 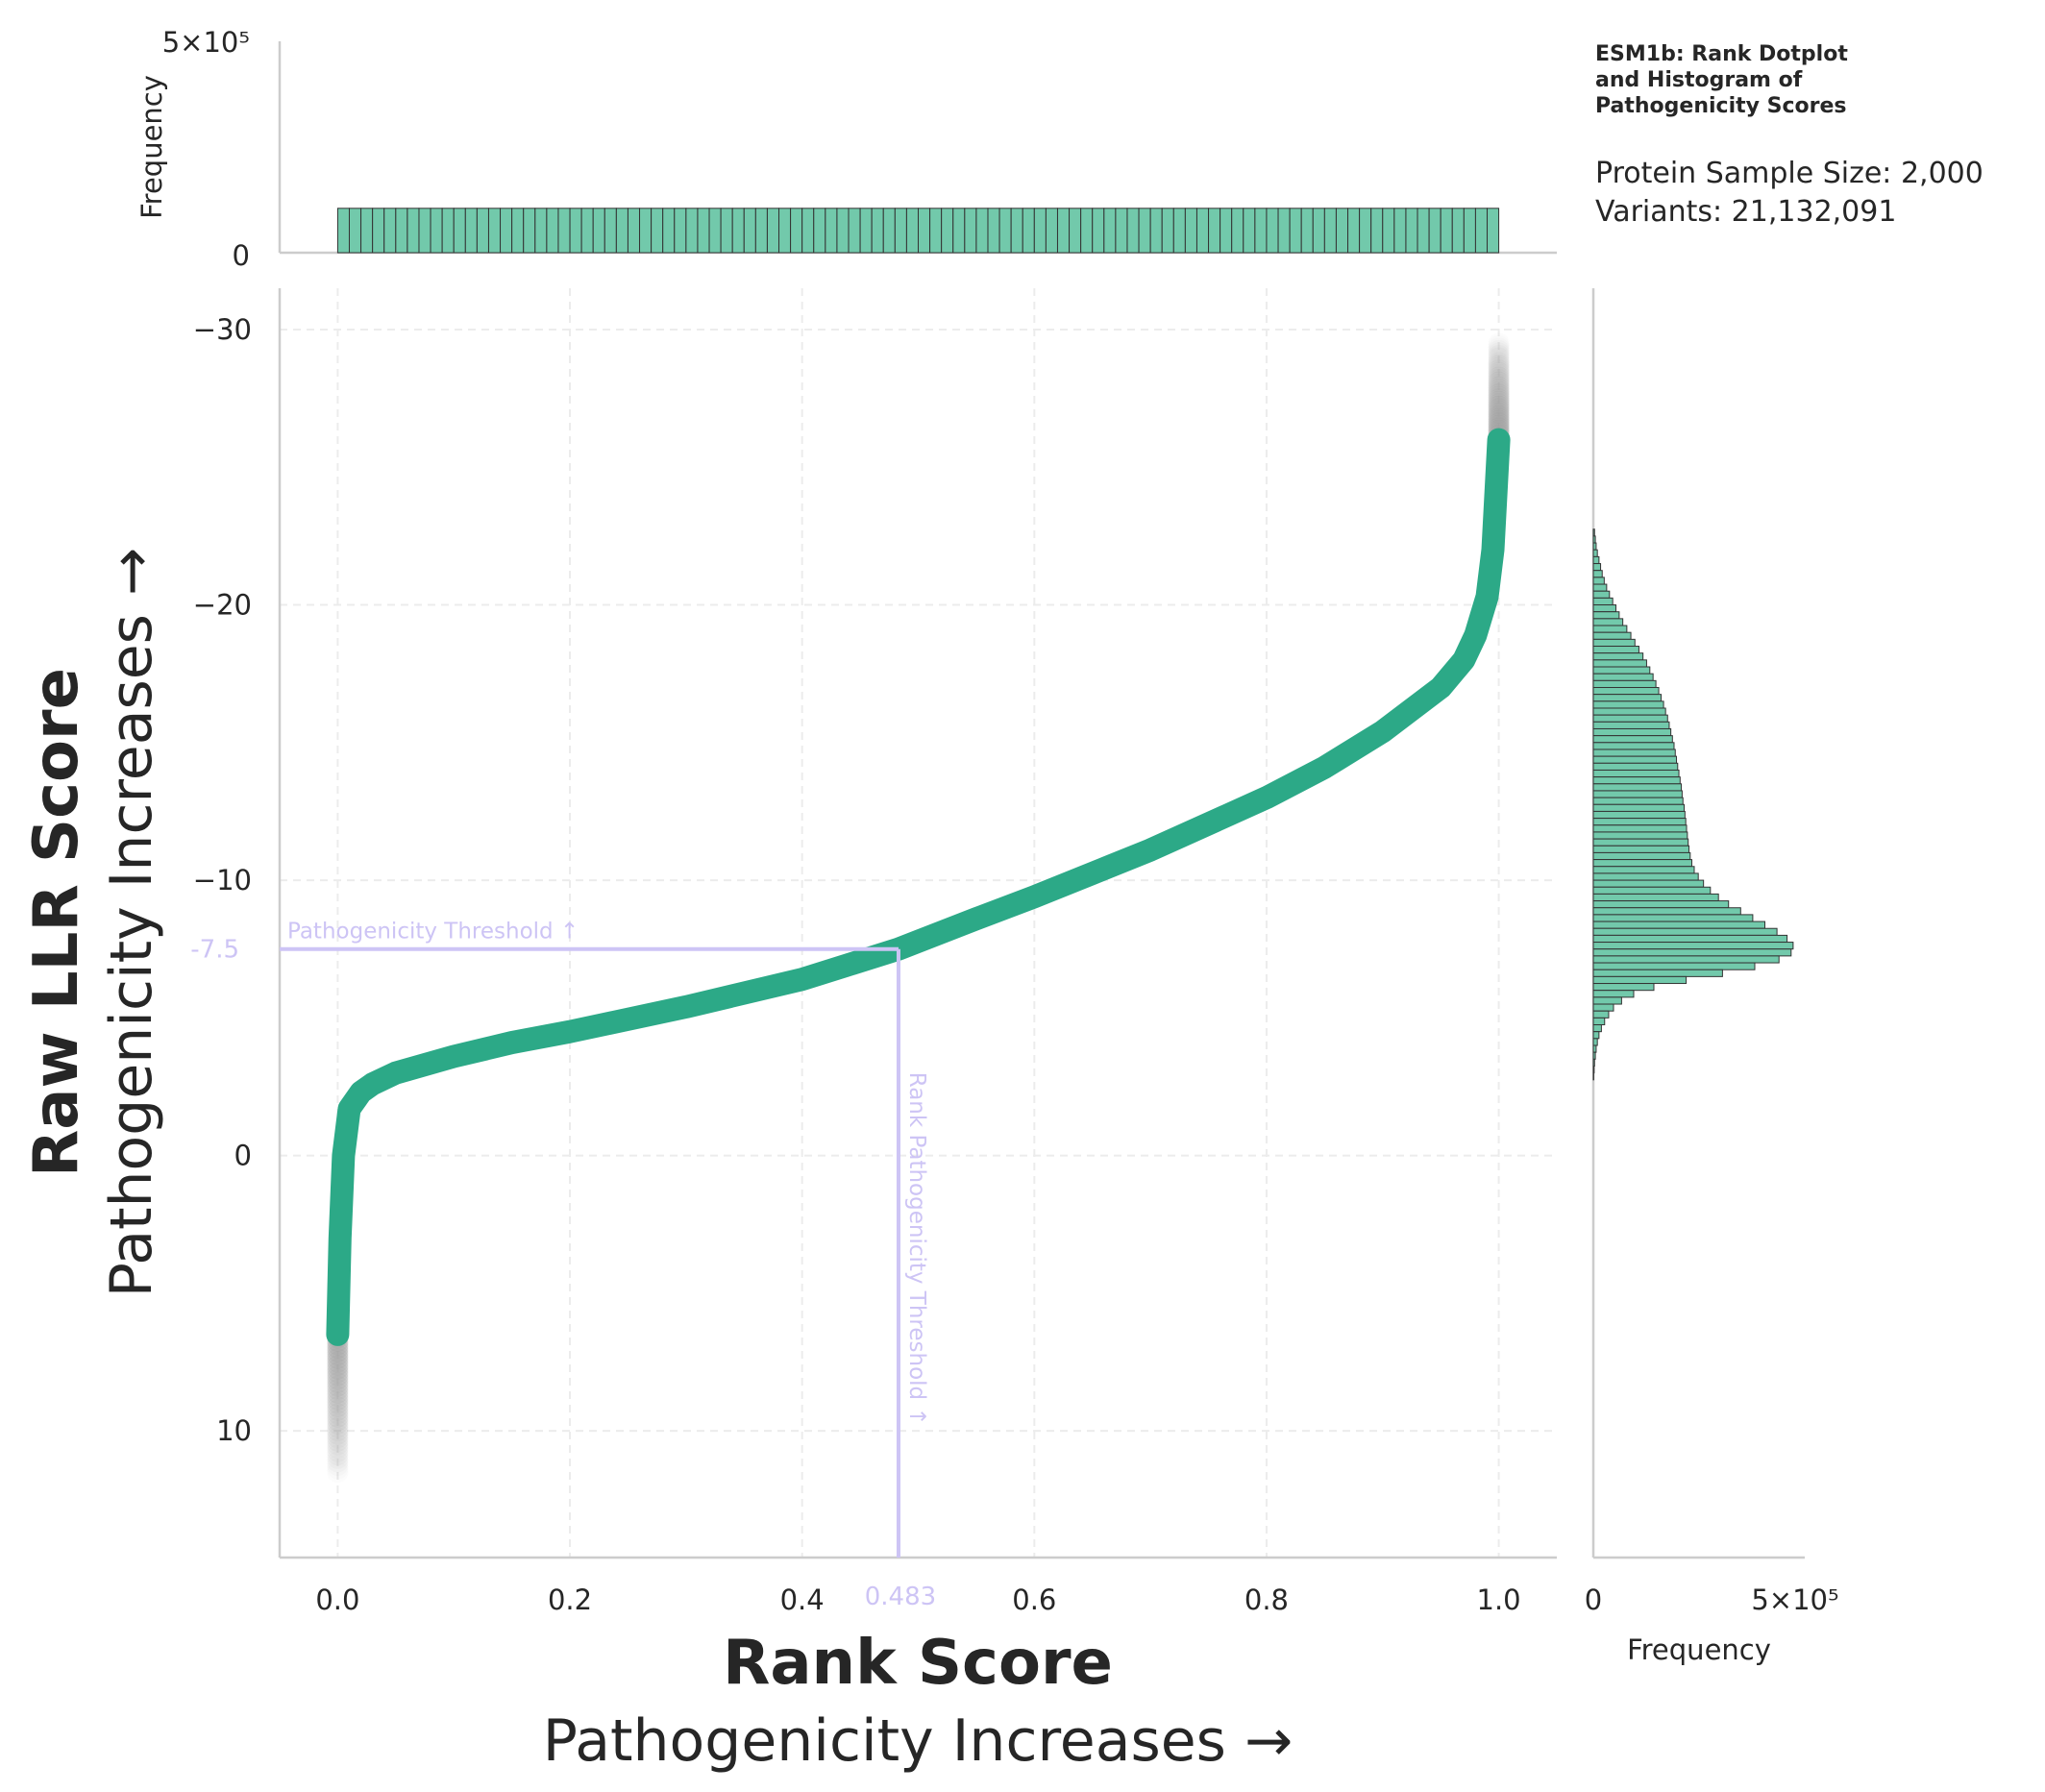 I want to click on top-hist-bars, so click(x=918, y=231).